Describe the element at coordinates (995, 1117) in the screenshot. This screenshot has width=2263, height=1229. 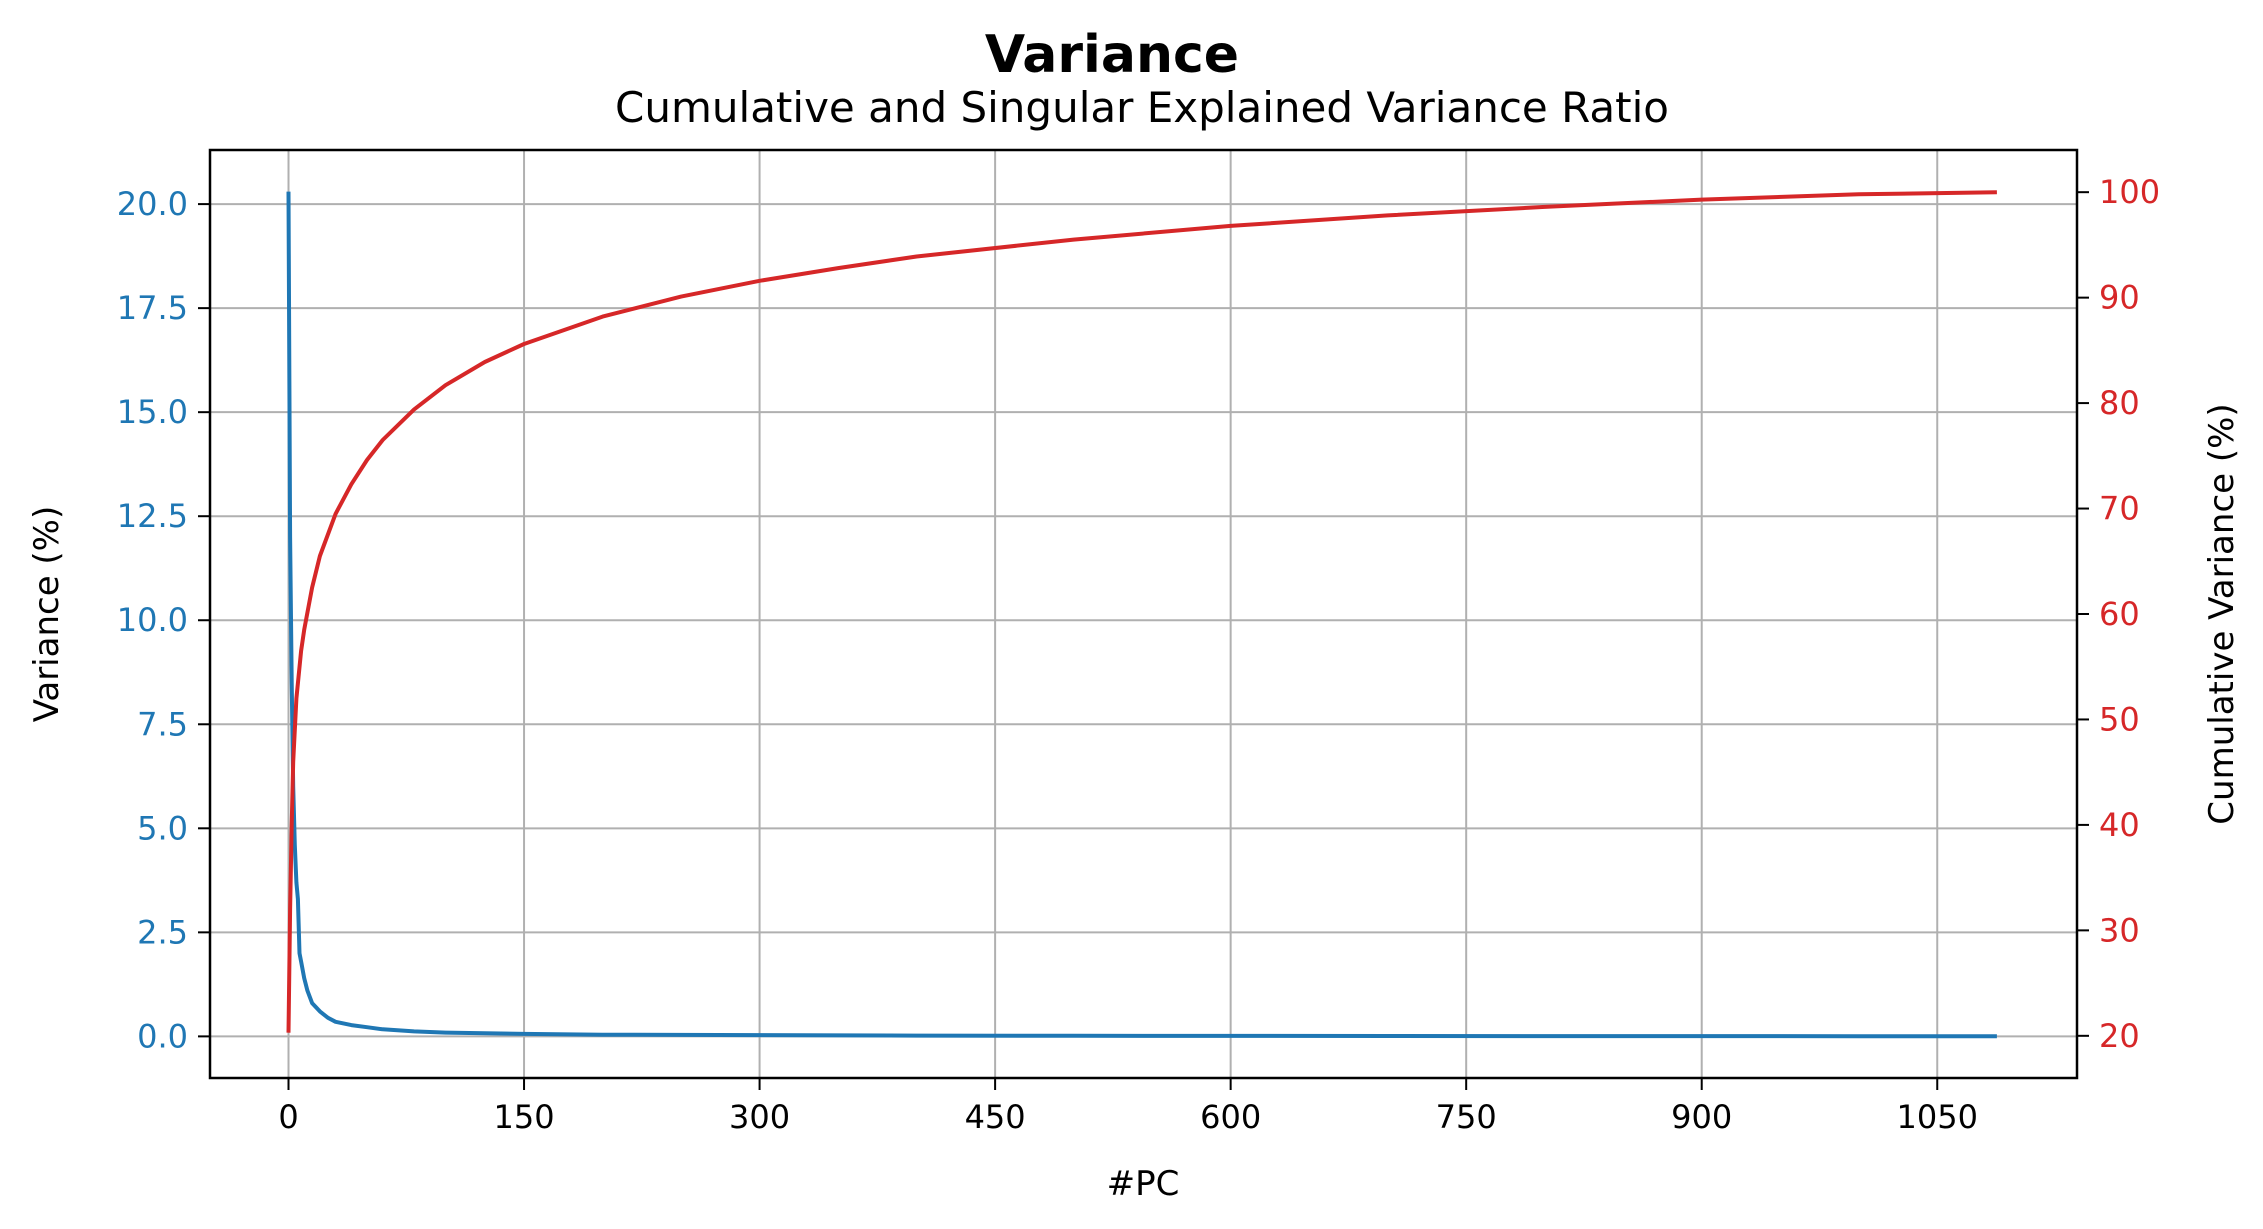
I see `x-tick-label: 450` at that location.